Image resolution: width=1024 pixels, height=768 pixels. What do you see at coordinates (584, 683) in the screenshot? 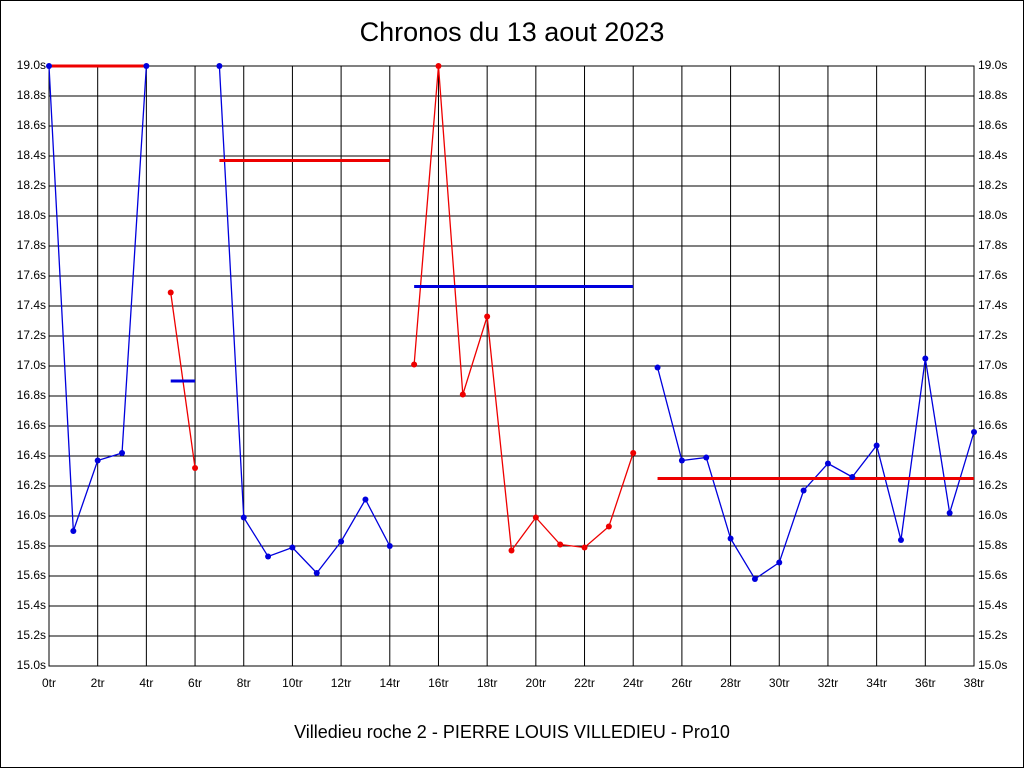
I see `x-tick-label: 22tr` at bounding box center [584, 683].